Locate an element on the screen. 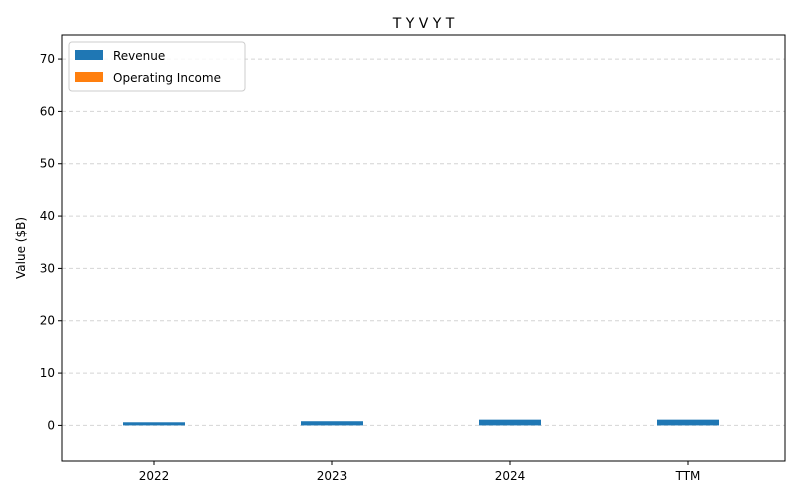  legend-swatch-operating-income is located at coordinates (89, 77).